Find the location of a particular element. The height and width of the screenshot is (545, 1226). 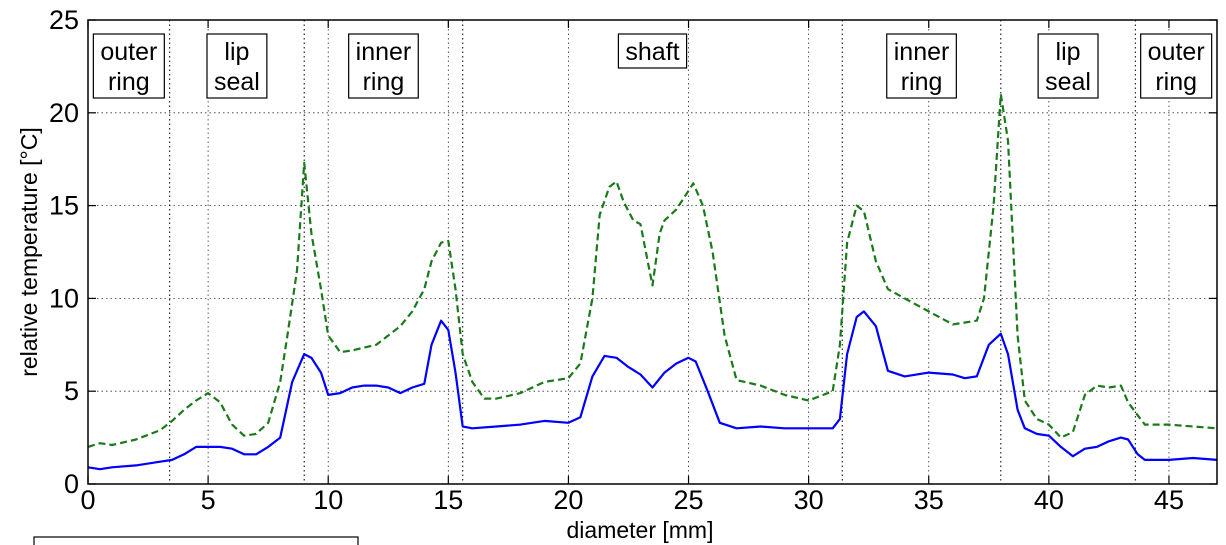

y-tick-label: 10 is located at coordinates (64, 298).